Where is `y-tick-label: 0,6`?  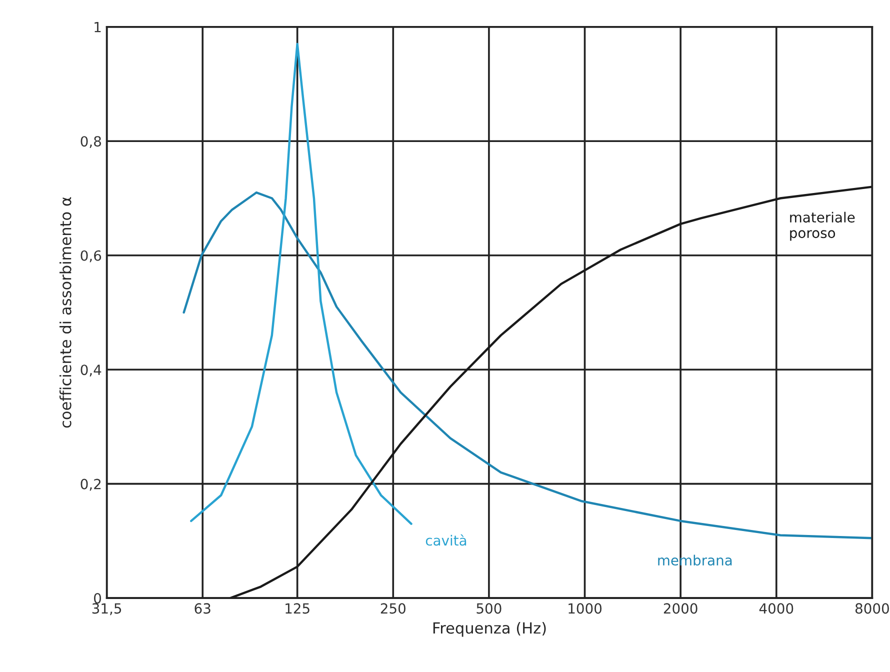
y-tick-label: 0,6 is located at coordinates (91, 256).